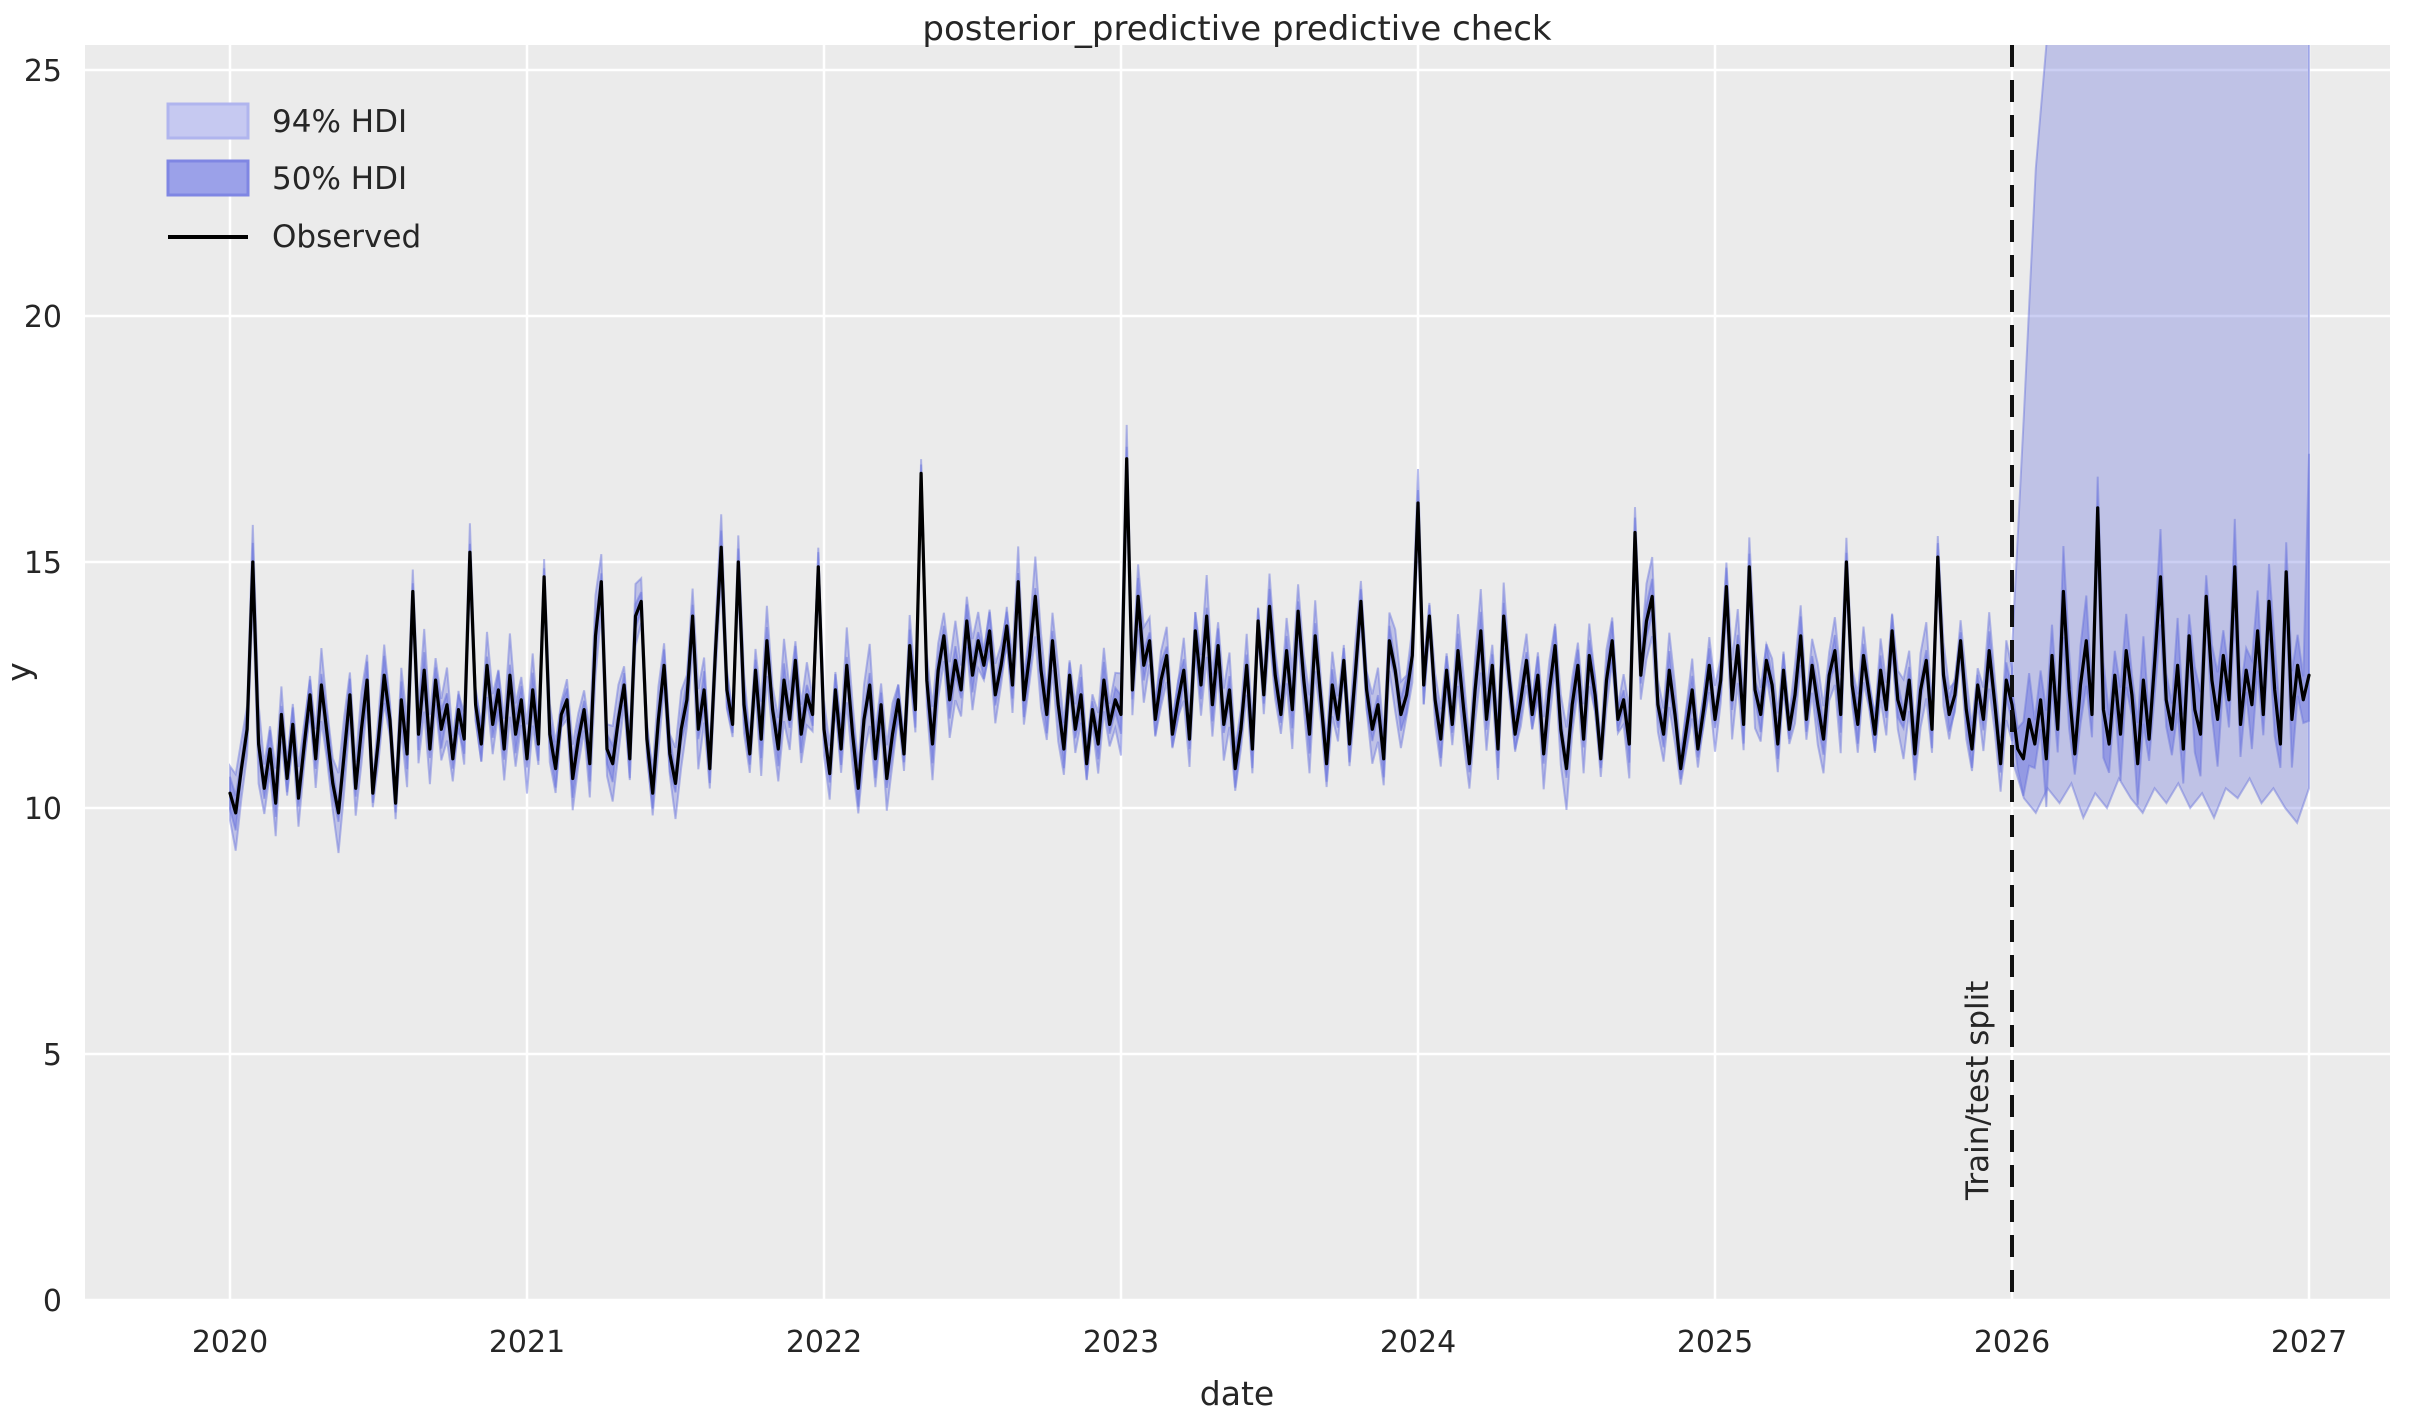  What do you see at coordinates (19, 672) in the screenshot?
I see `y-axis-label: y` at bounding box center [19, 672].